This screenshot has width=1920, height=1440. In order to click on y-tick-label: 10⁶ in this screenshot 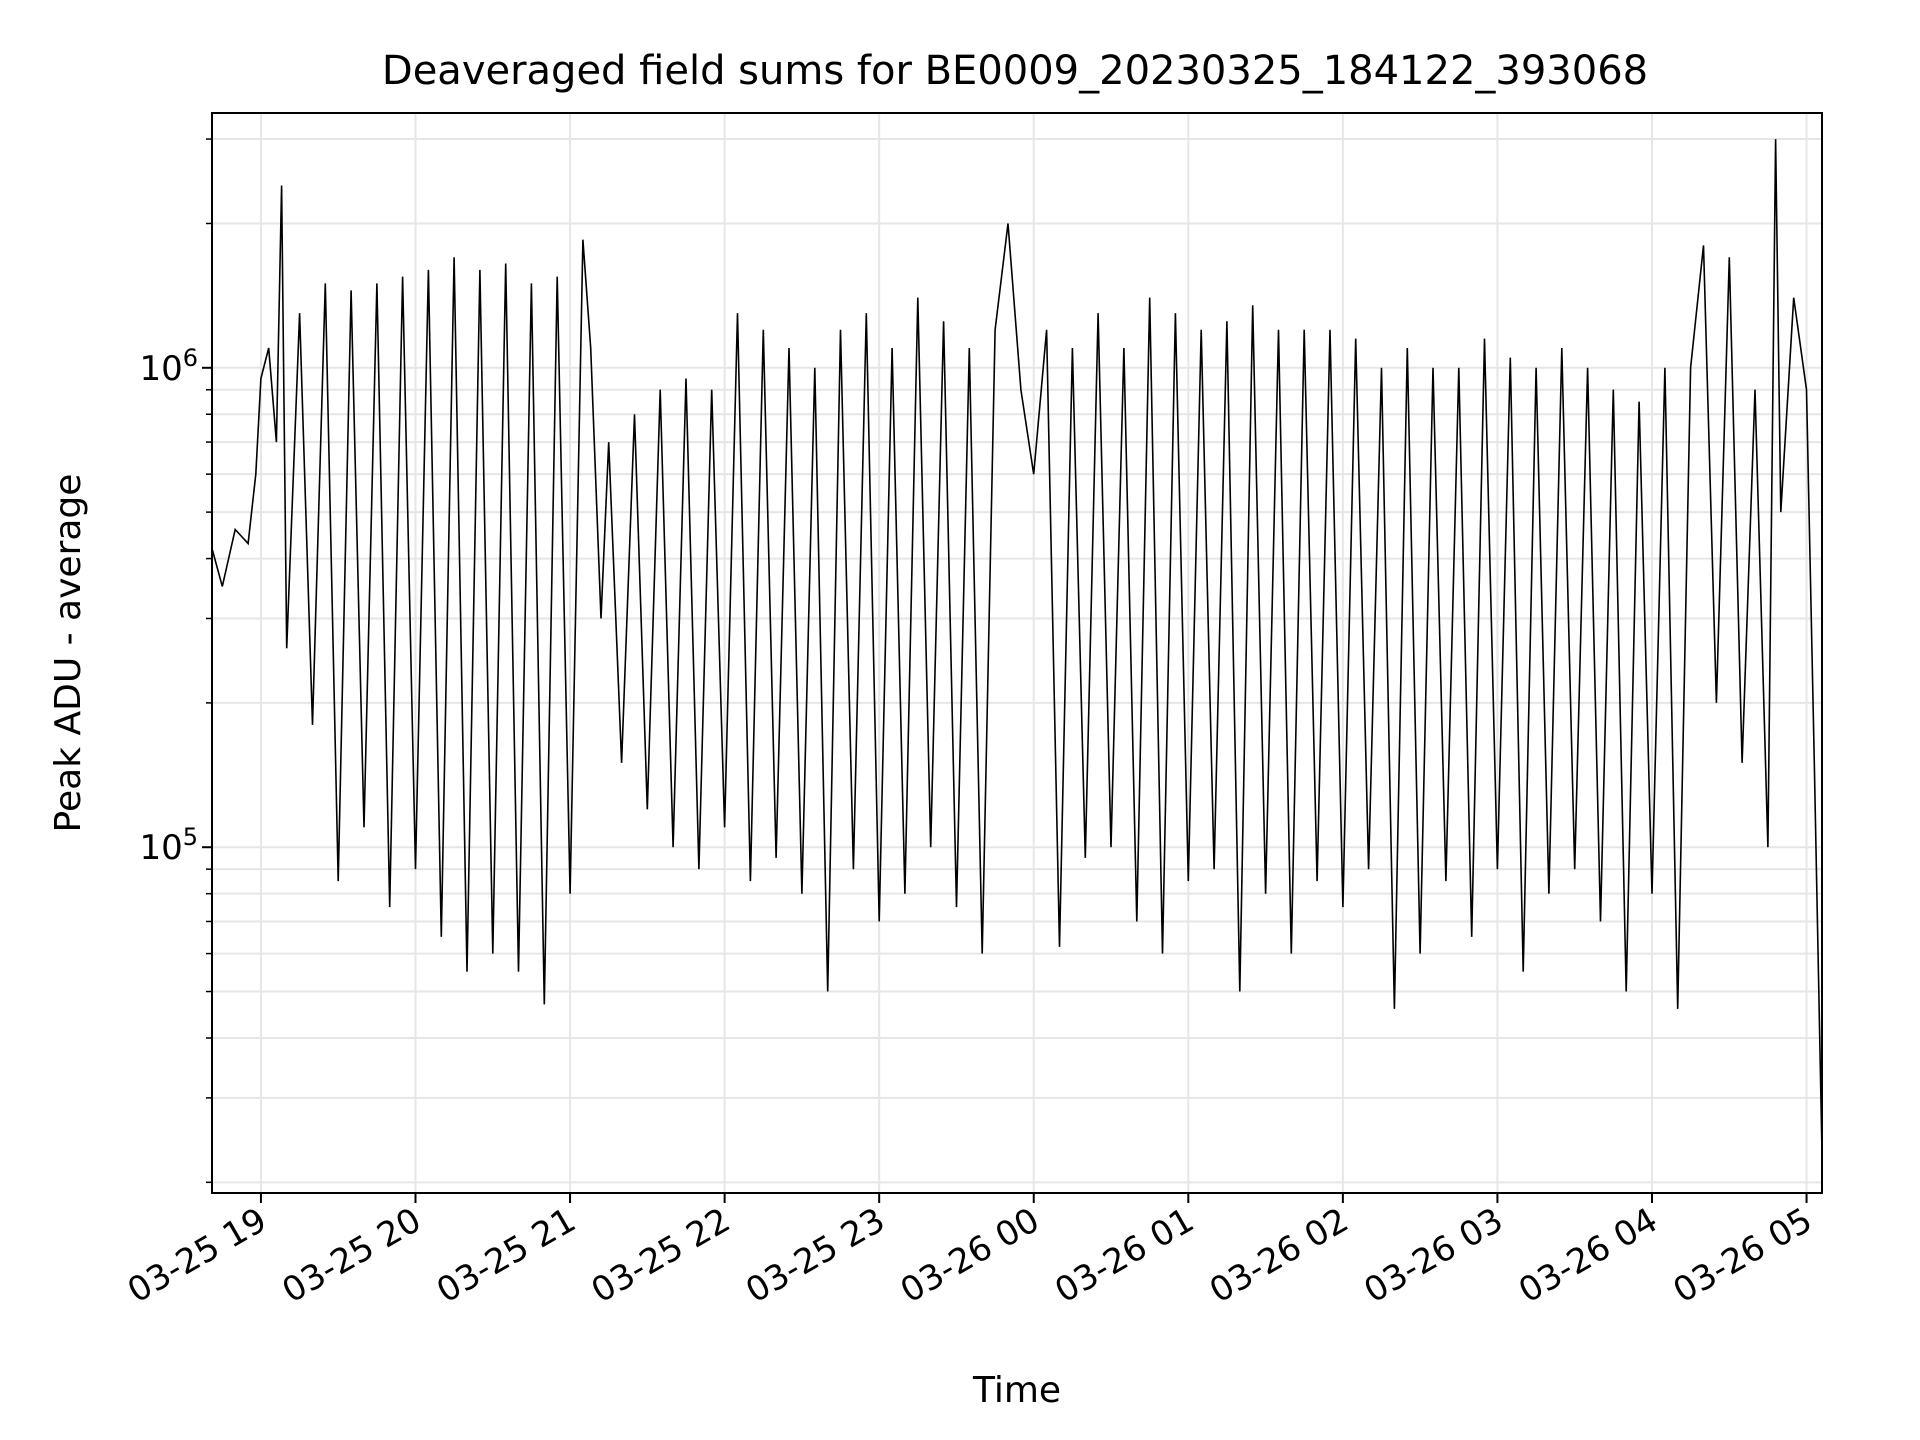, I will do `click(168, 366)`.